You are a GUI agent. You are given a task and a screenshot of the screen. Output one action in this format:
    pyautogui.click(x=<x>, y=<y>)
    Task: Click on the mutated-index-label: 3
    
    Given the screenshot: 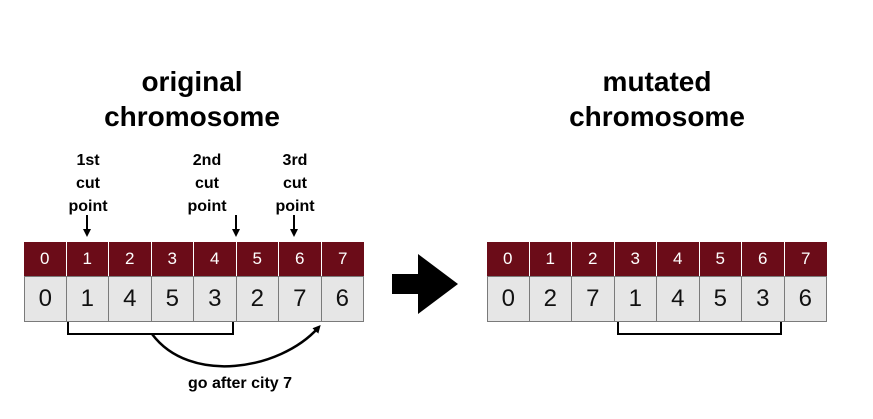 What is the action you would take?
    pyautogui.click(x=635, y=259)
    